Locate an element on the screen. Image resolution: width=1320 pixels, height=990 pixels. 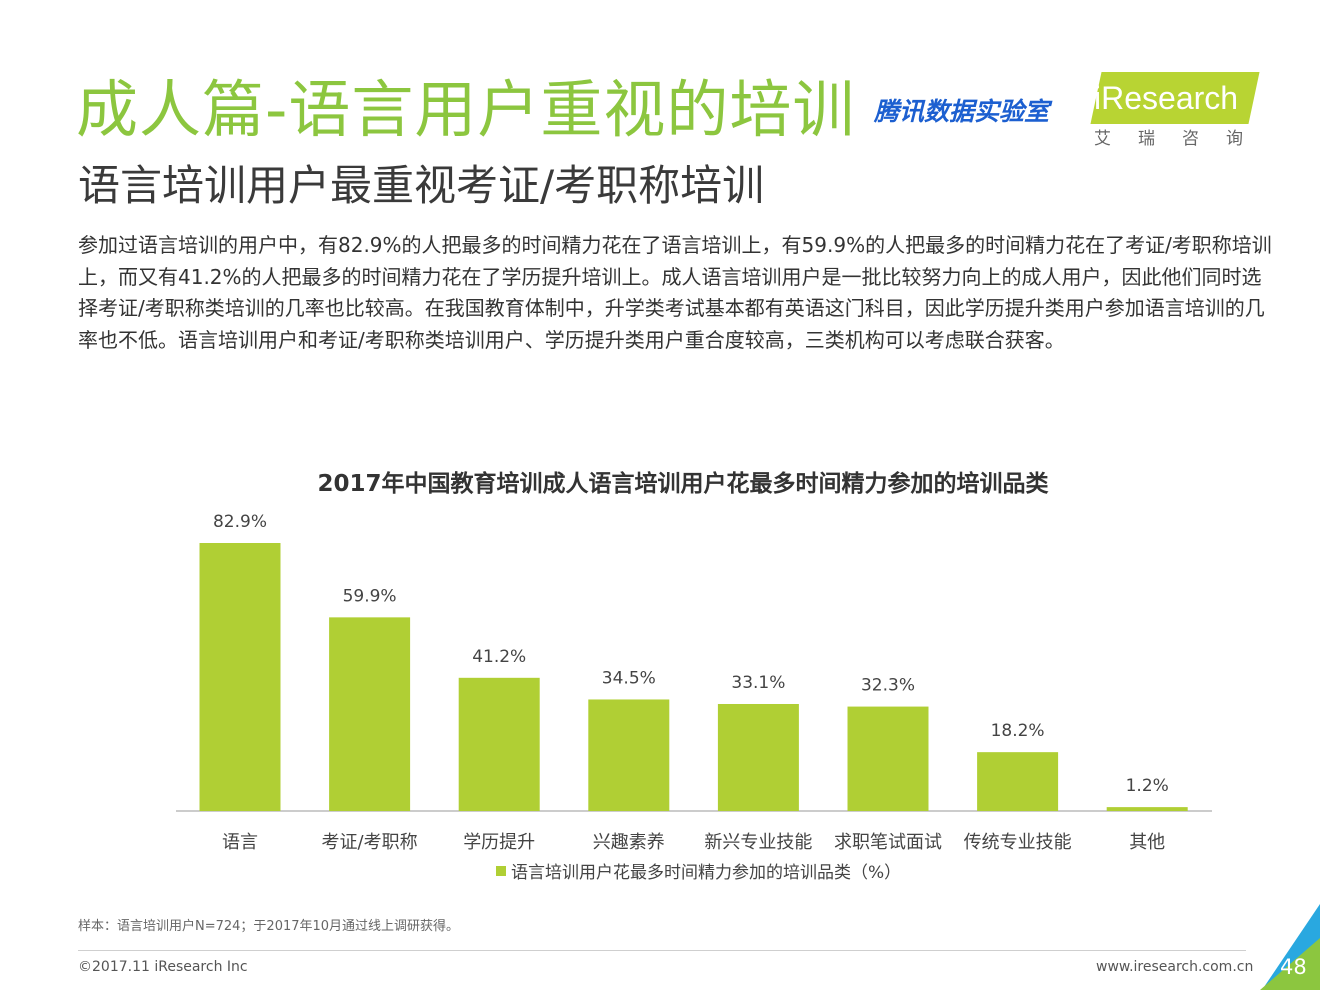
tencent-data-lab-logo: 腾讯数据实验室 is located at coordinates (962, 111).